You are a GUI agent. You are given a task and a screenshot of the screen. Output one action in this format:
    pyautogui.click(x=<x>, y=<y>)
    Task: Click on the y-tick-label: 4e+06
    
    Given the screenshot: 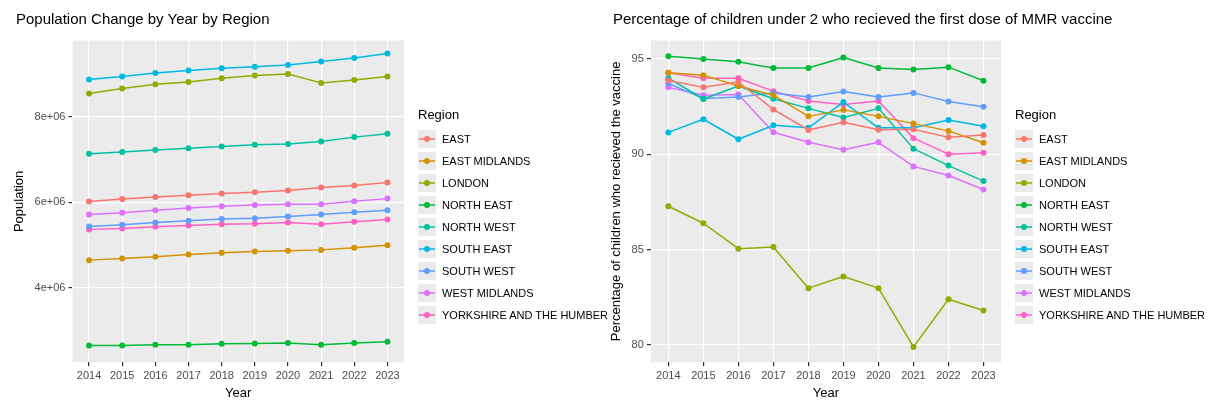 What is the action you would take?
    pyautogui.click(x=50, y=286)
    